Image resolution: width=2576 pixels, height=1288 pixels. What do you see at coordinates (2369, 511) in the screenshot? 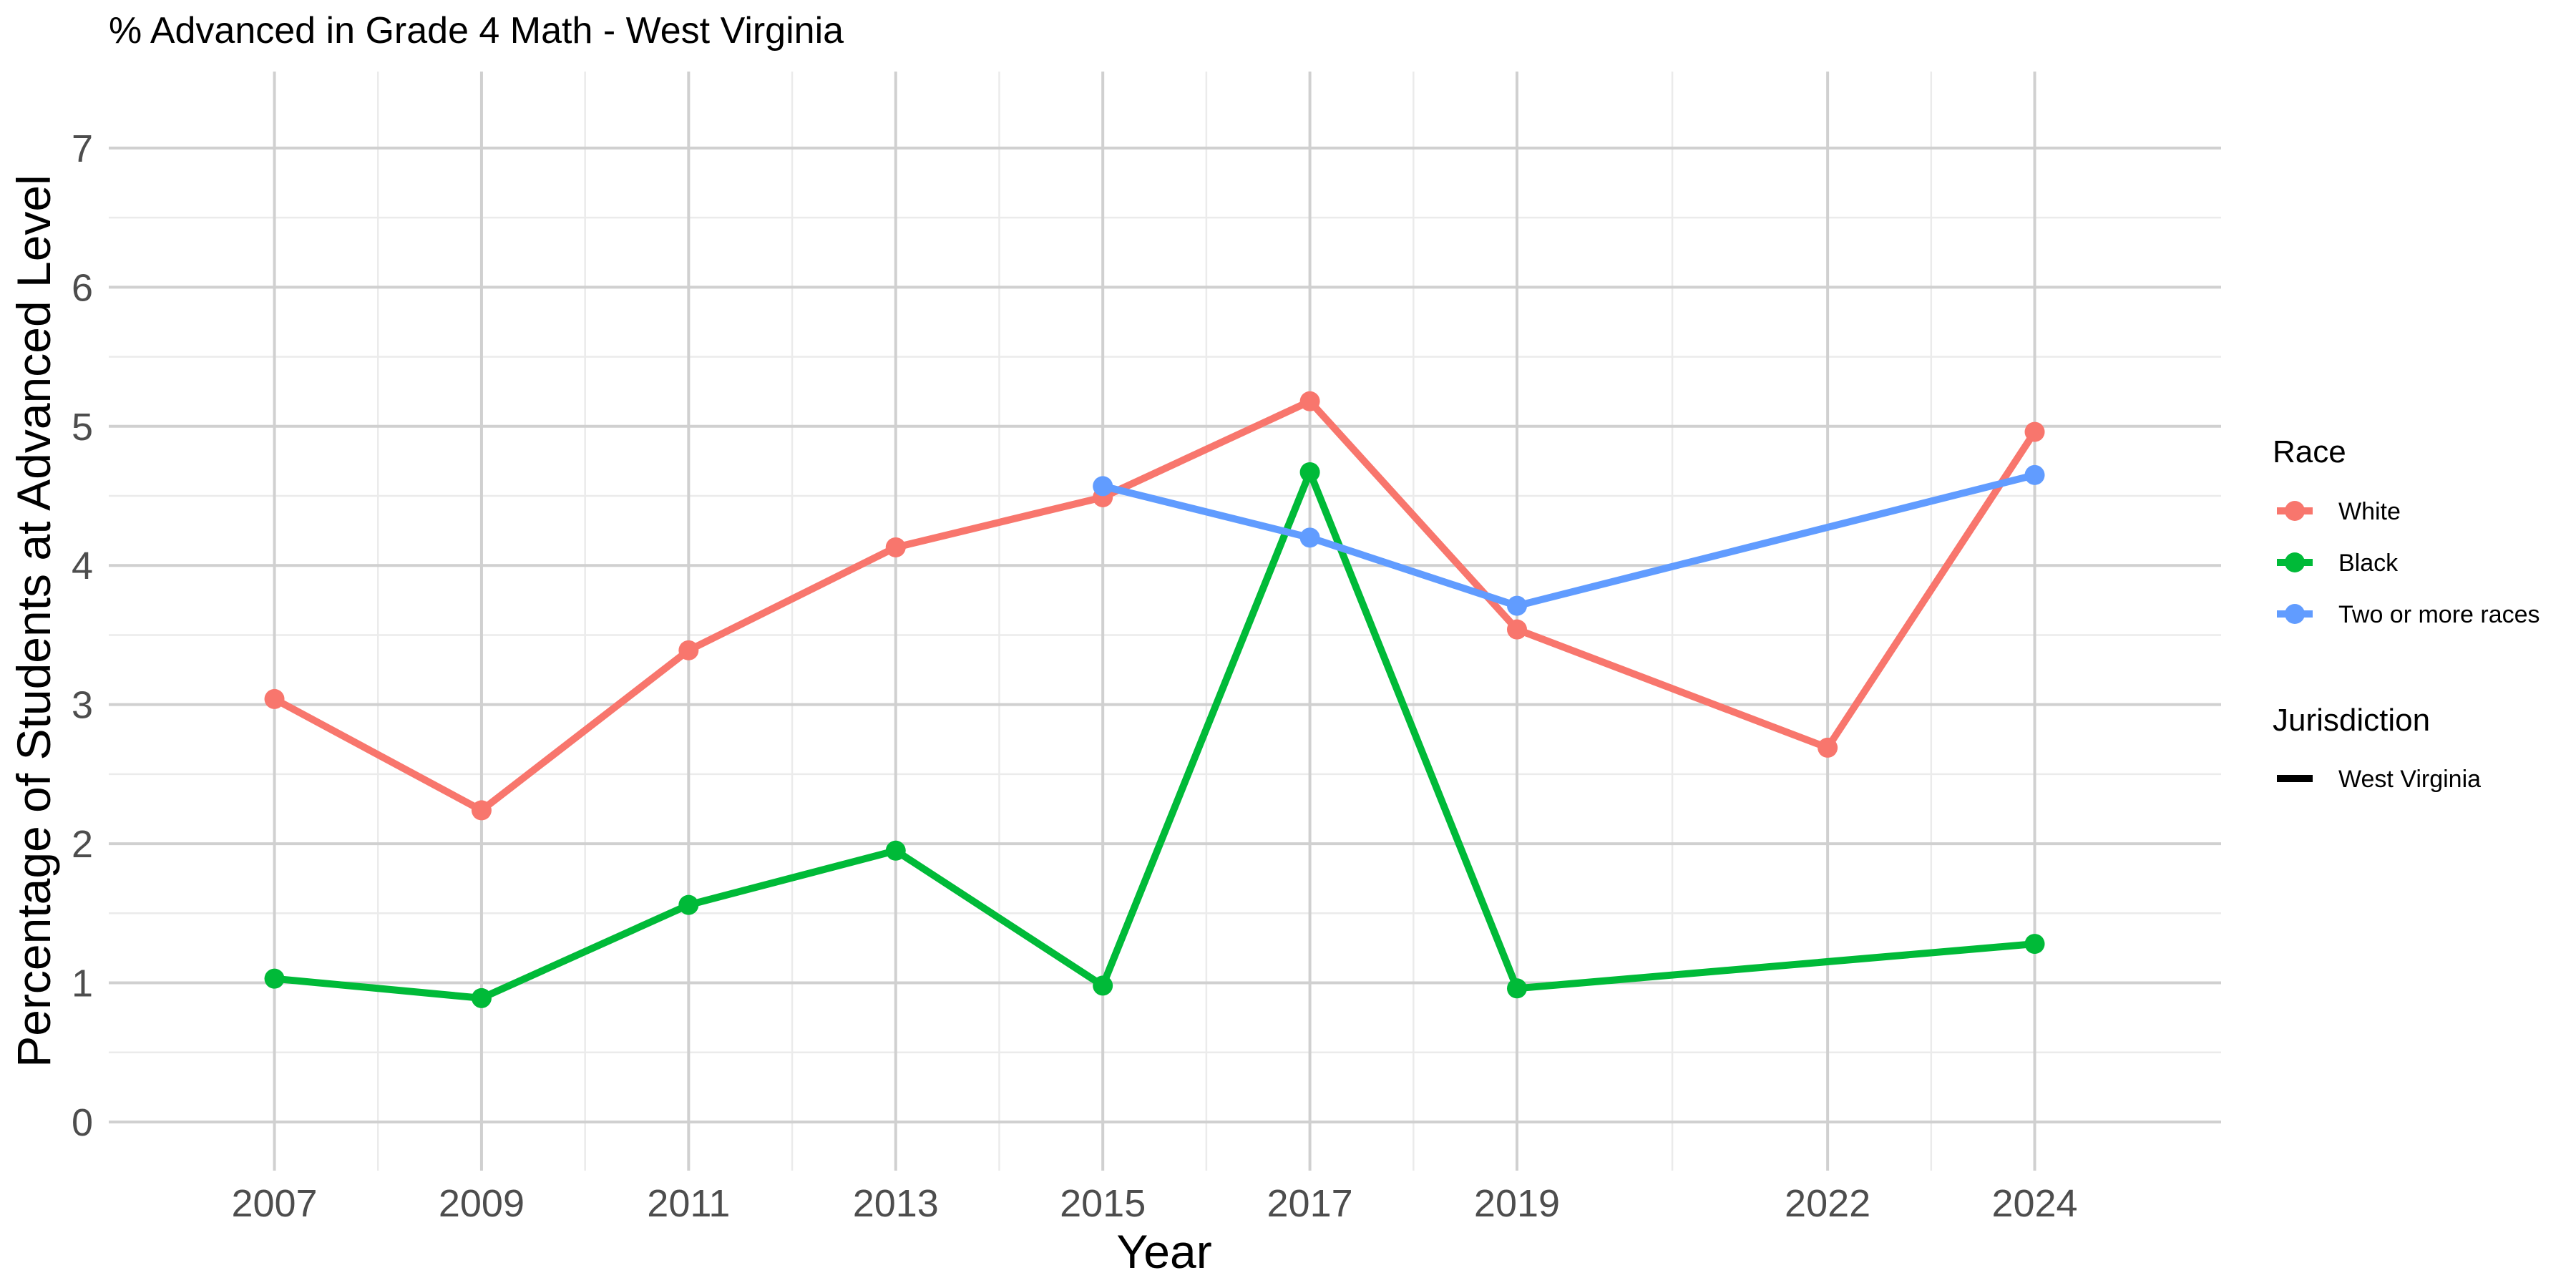
I see `legend-label: White` at bounding box center [2369, 511].